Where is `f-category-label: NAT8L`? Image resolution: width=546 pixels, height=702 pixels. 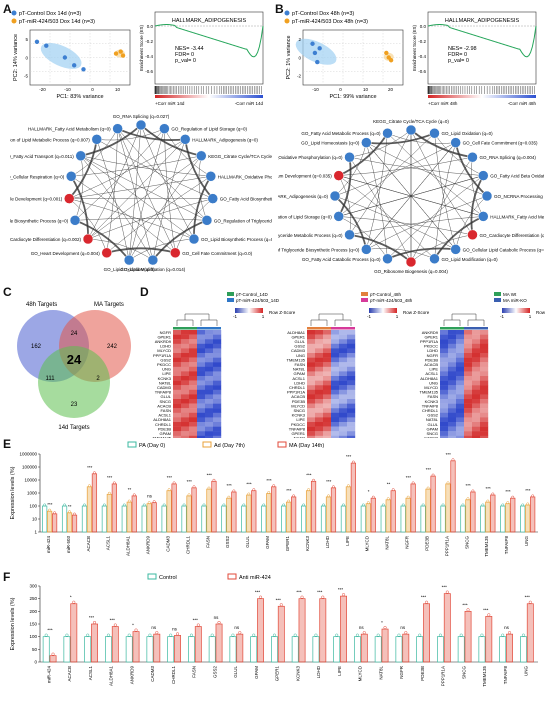
f-category-label: NAT8L is located at coordinates (380, 673).